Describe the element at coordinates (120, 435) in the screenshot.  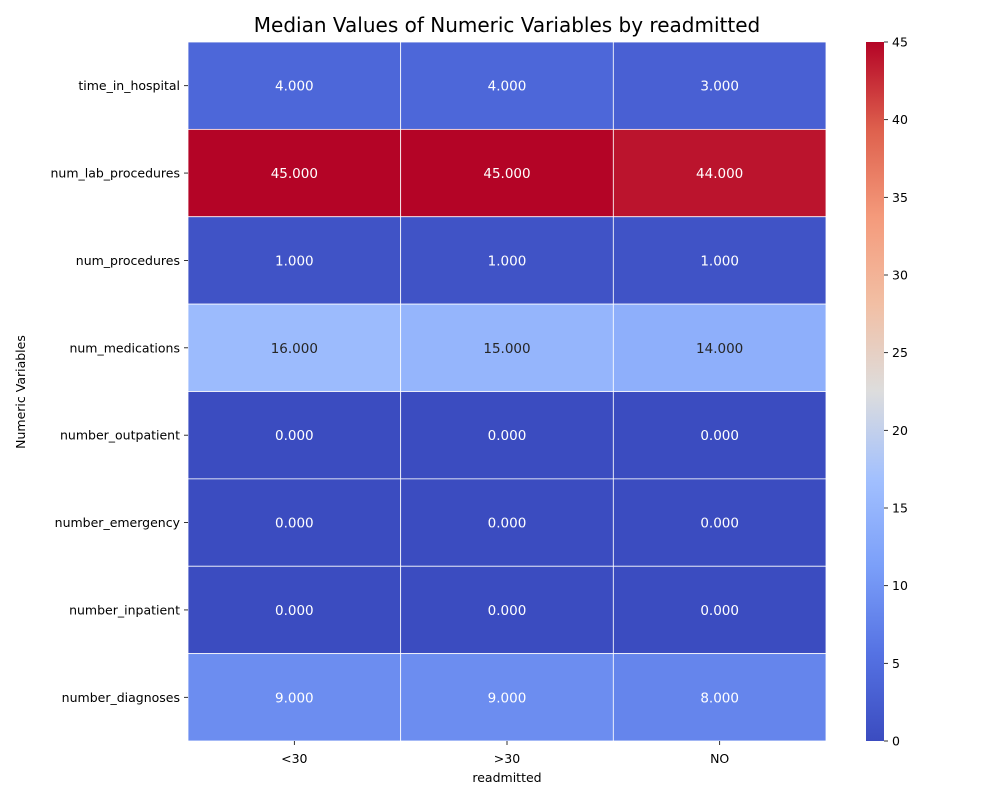
I see `y-tick-label: number_outpatient` at that location.